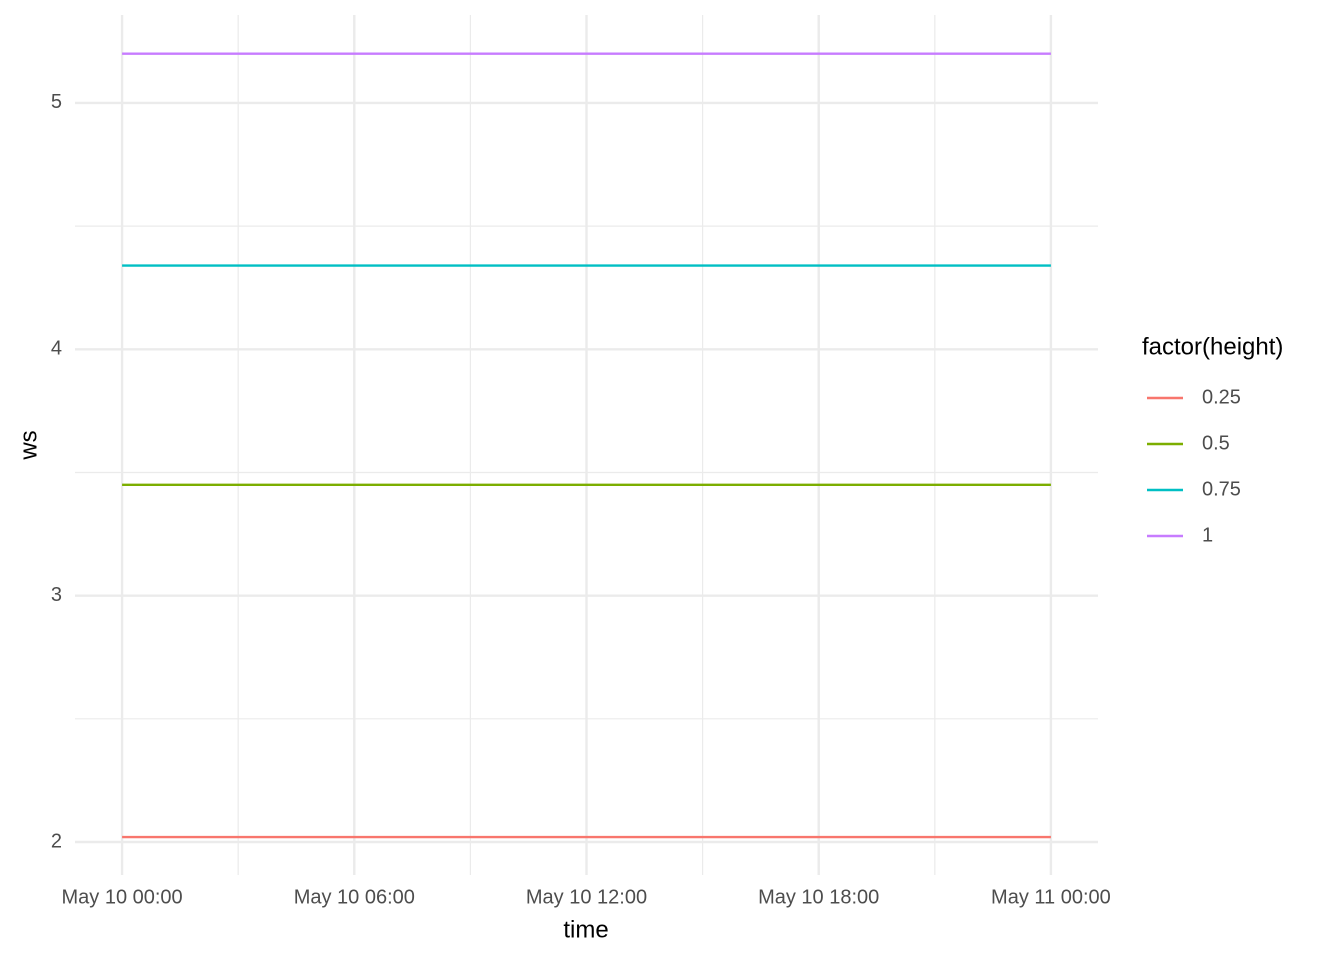 This screenshot has height=960, width=1344. What do you see at coordinates (56, 102) in the screenshot?
I see `y-tick-label: 5` at bounding box center [56, 102].